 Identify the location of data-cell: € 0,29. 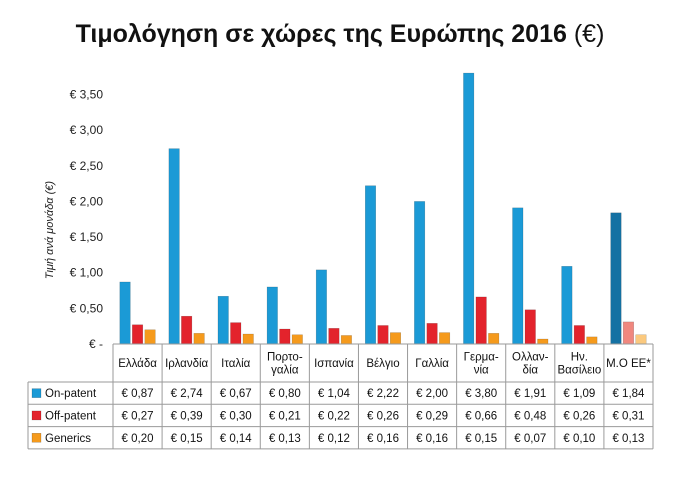
(432, 416).